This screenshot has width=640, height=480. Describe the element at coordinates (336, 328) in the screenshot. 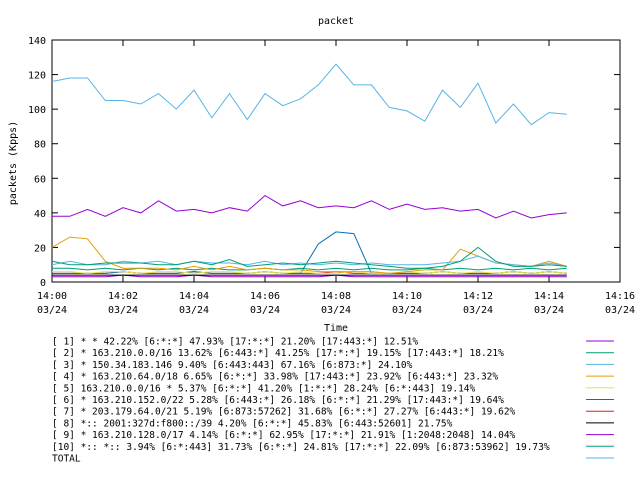

I see `x-axis-label: Time` at that location.